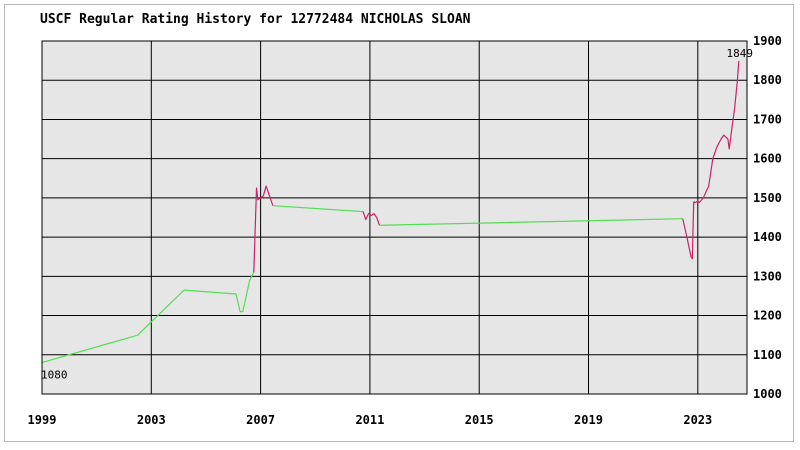 Image resolution: width=800 pixels, height=450 pixels. What do you see at coordinates (767, 276) in the screenshot?
I see `y-tick-label: 1300` at bounding box center [767, 276].